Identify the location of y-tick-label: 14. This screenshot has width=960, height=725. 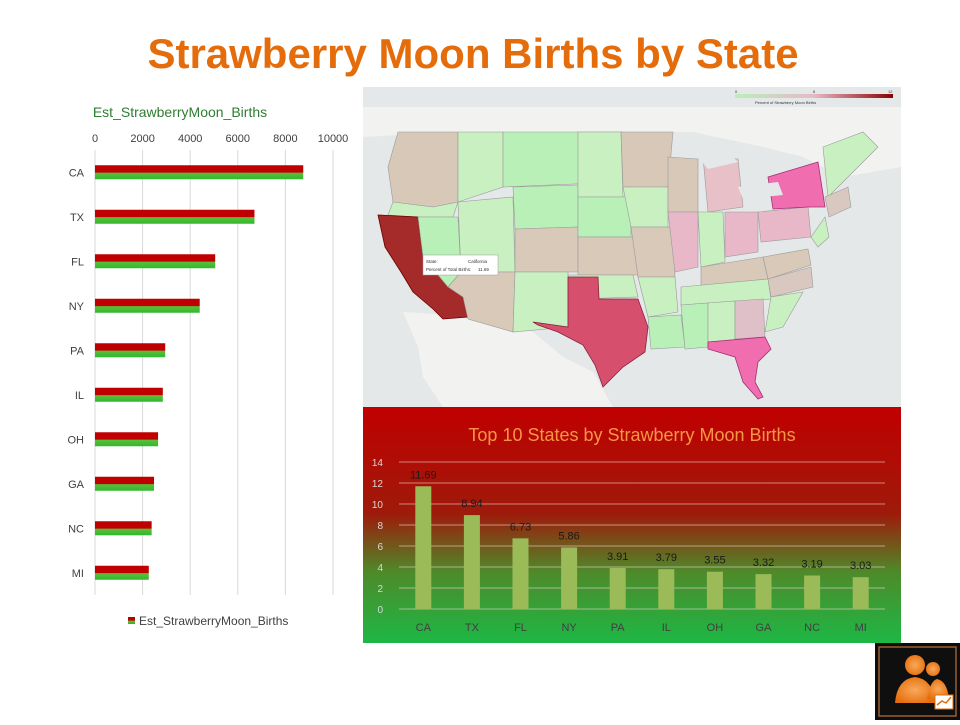
(378, 463).